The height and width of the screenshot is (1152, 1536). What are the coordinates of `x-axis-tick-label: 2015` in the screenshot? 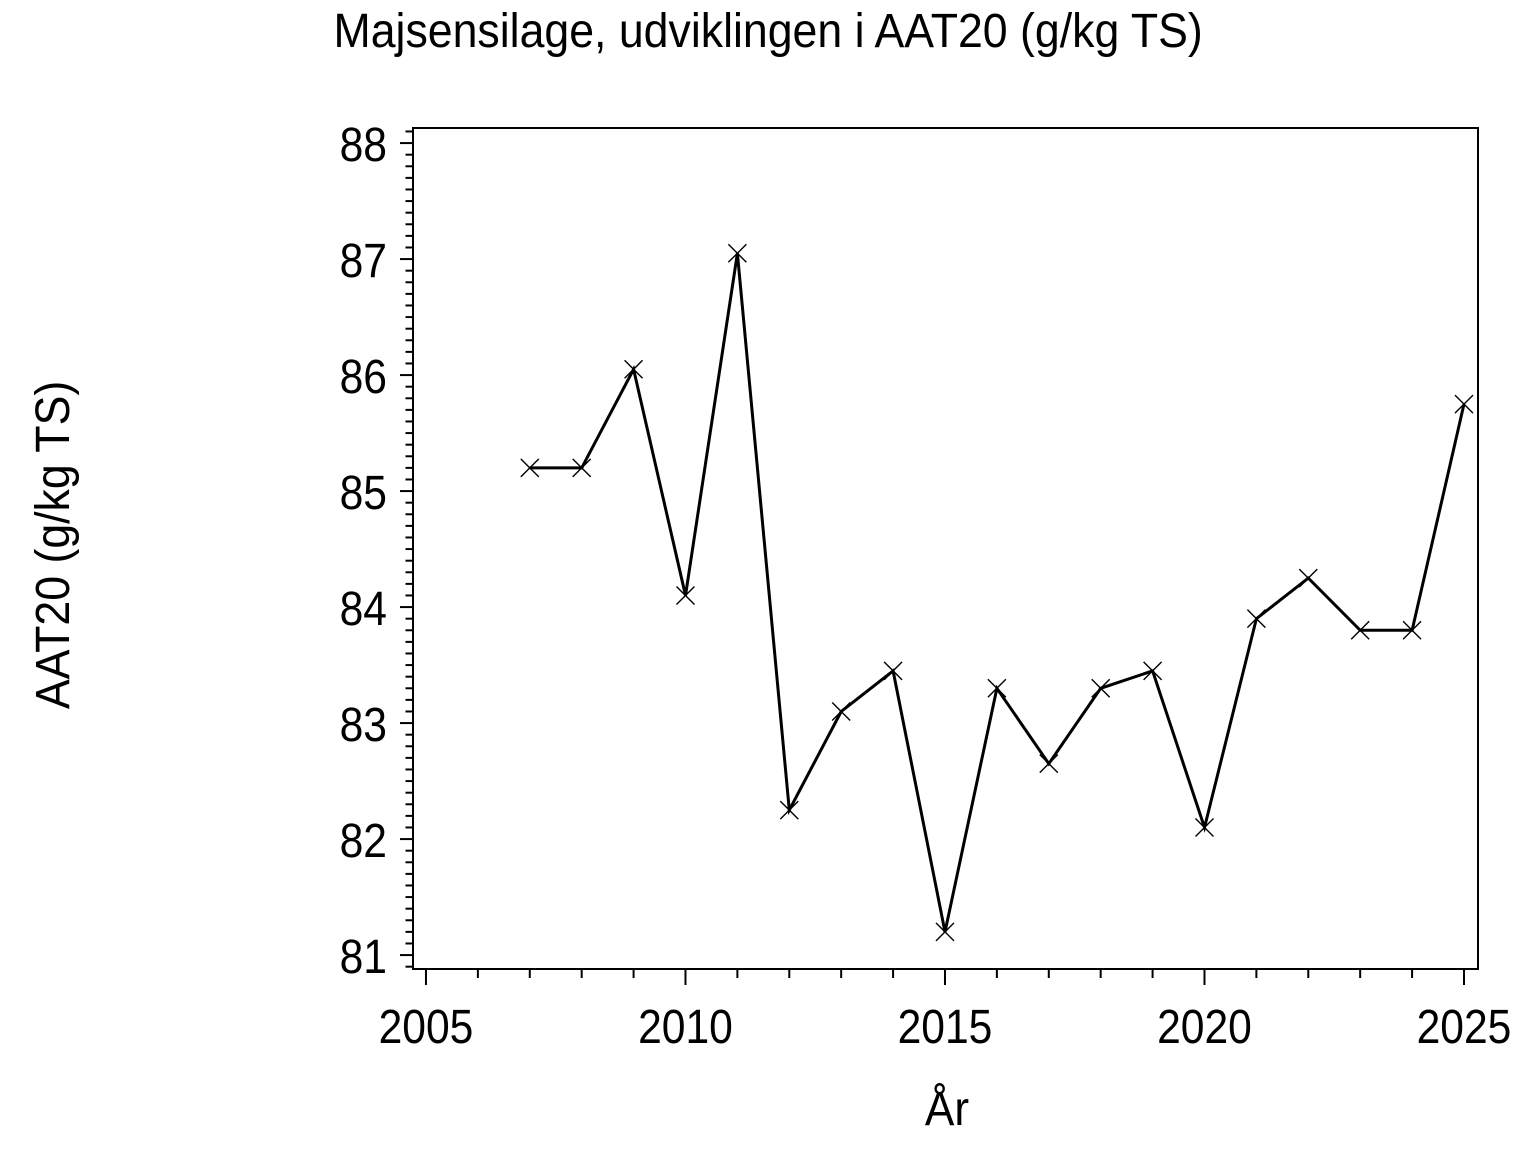 It's located at (945, 1027).